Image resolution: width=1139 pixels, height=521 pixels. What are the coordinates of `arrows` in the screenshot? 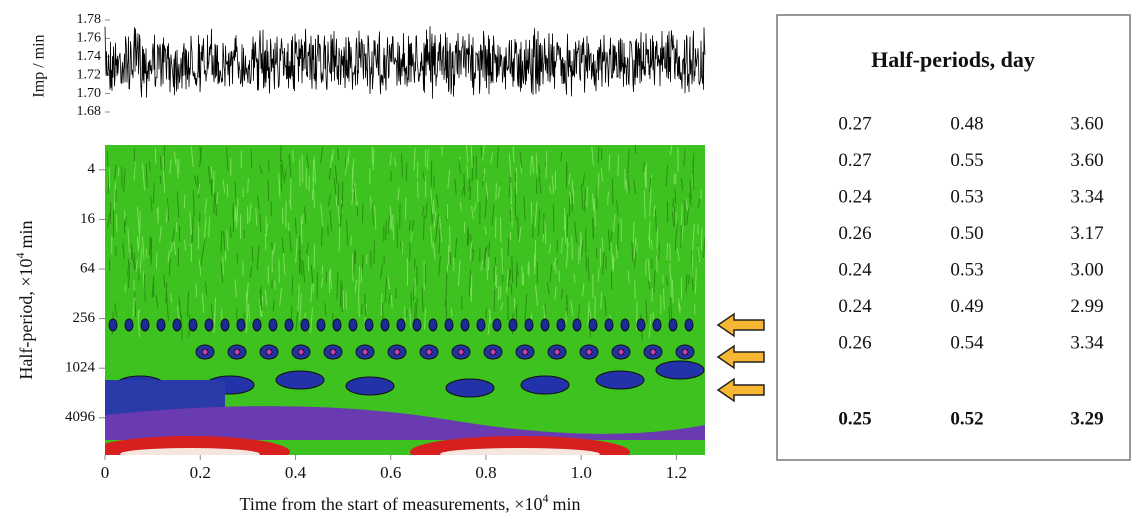 It's located at (740, 357).